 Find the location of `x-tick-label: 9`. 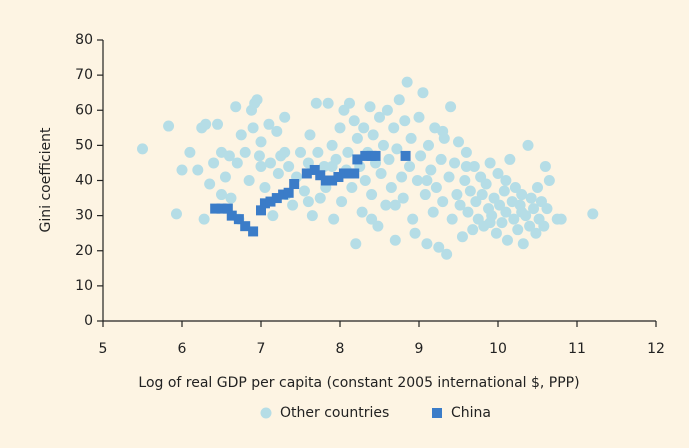

x-tick-label: 9 is located at coordinates (419, 349).